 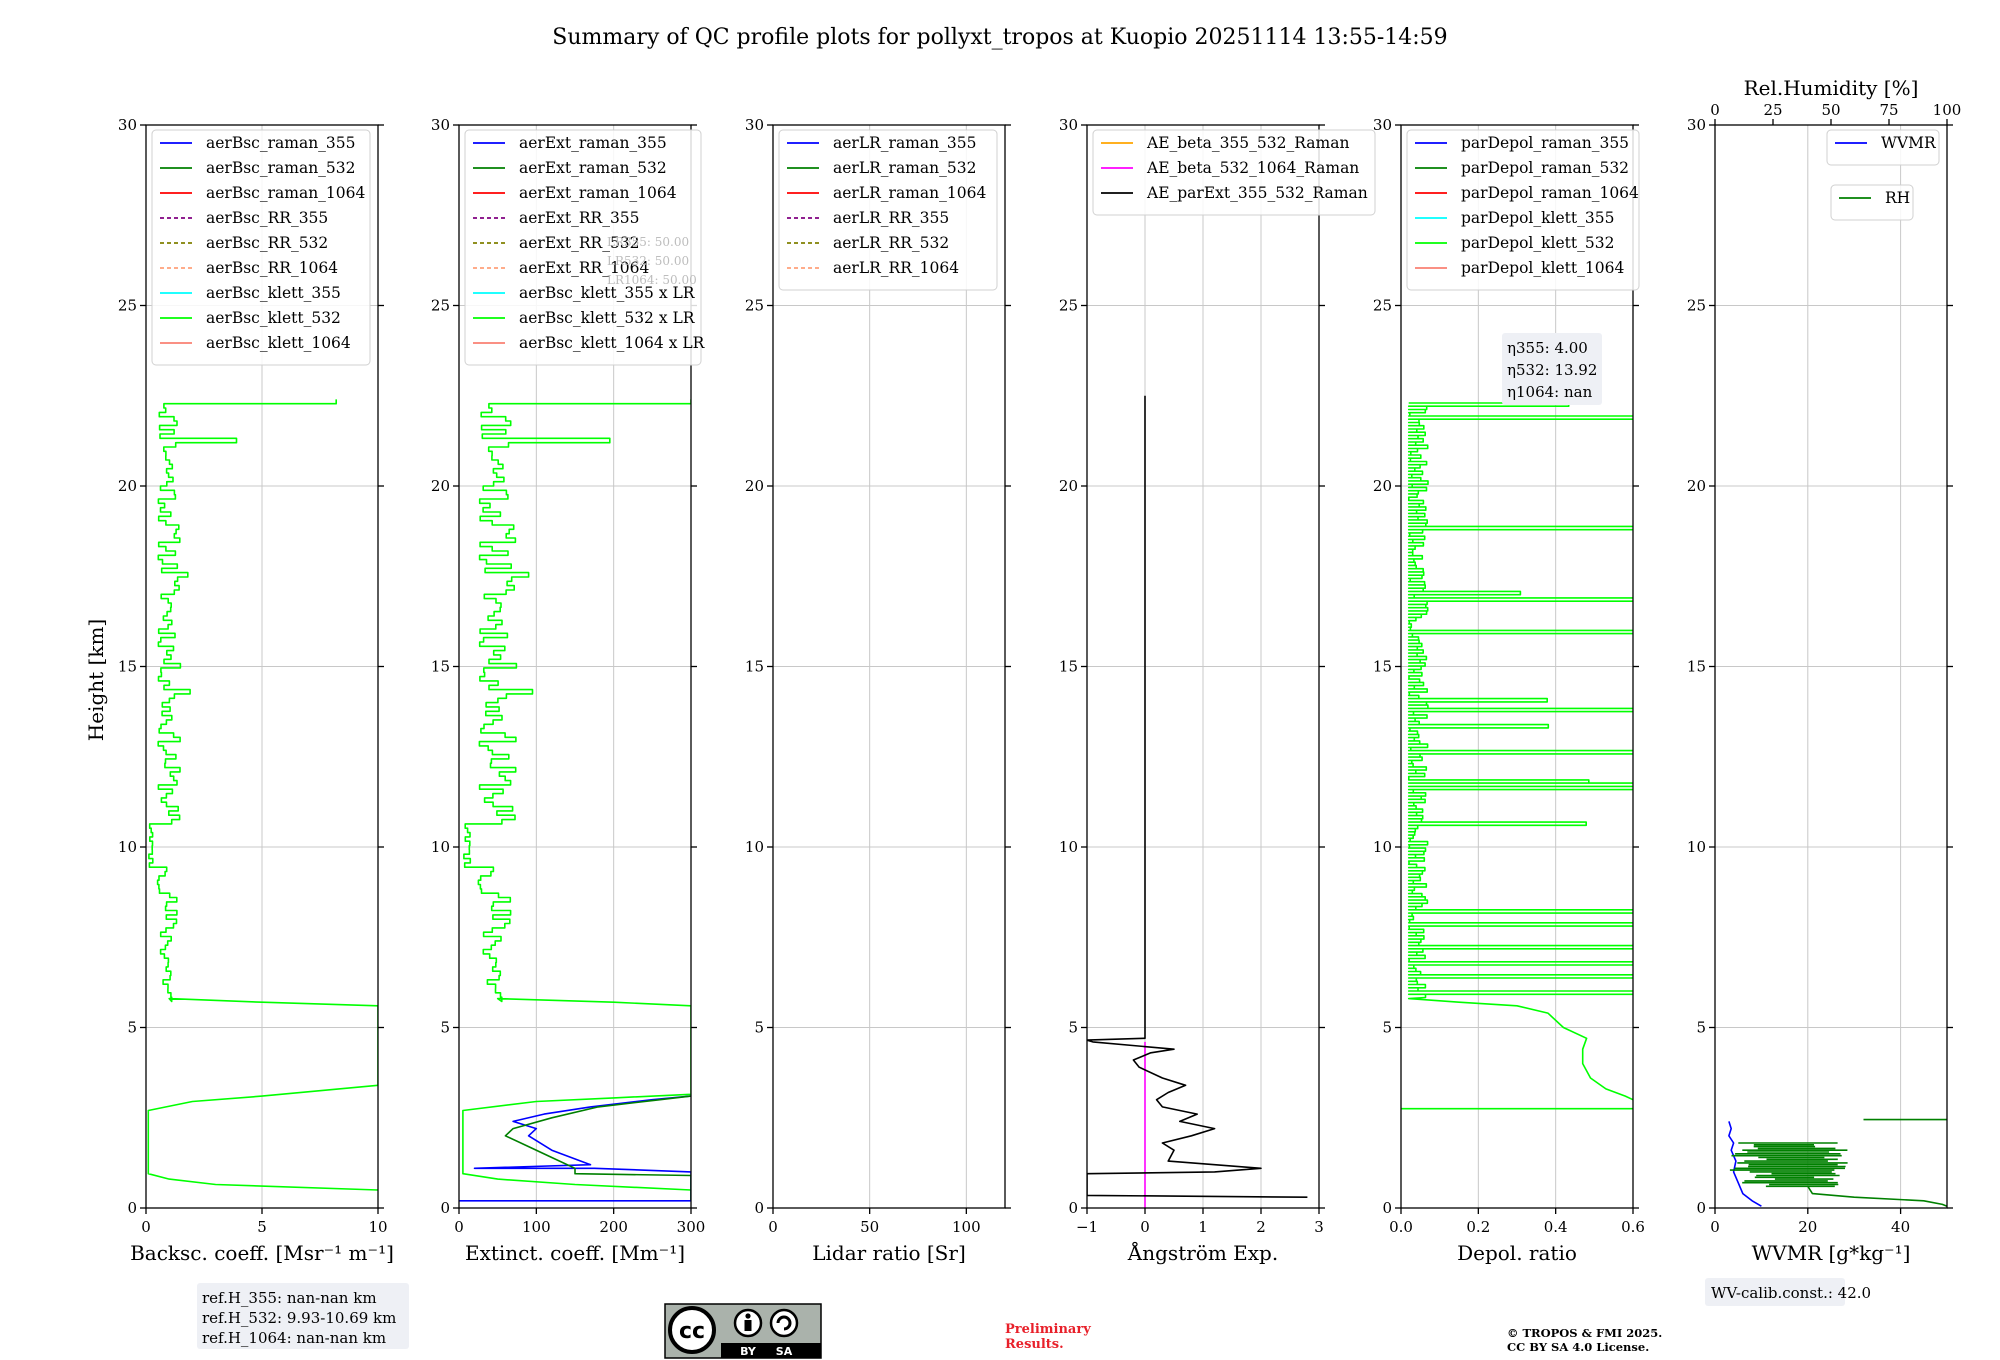 What do you see at coordinates (891, 243) in the screenshot?
I see `legend-lr-label: aerLR_RR_532` at bounding box center [891, 243].